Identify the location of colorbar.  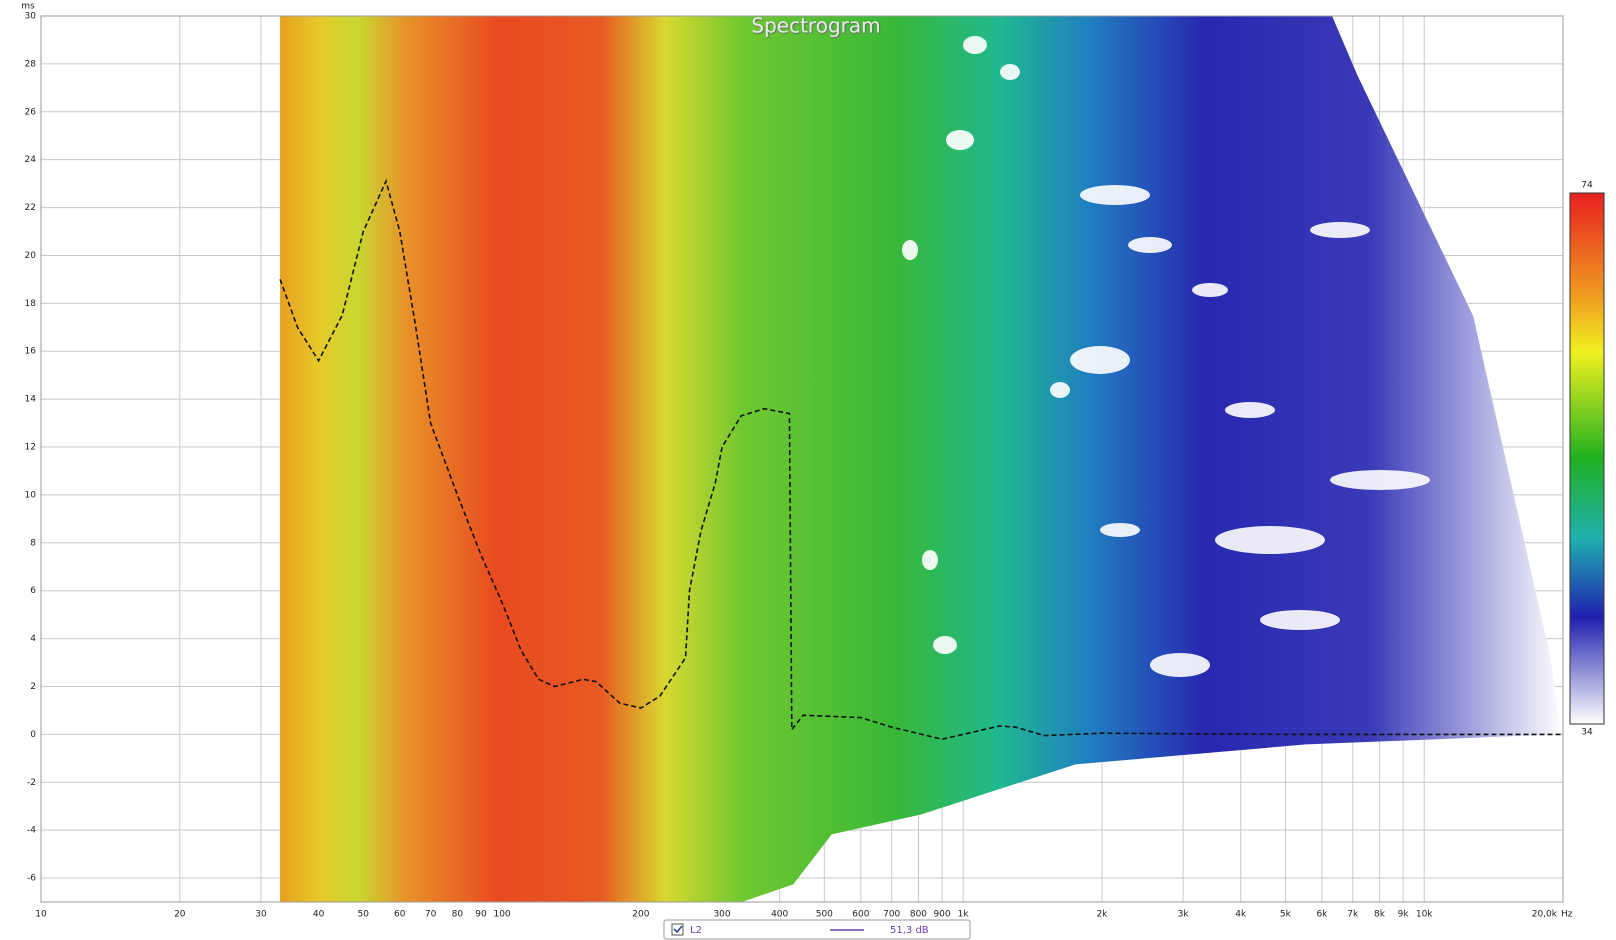
(1587, 458).